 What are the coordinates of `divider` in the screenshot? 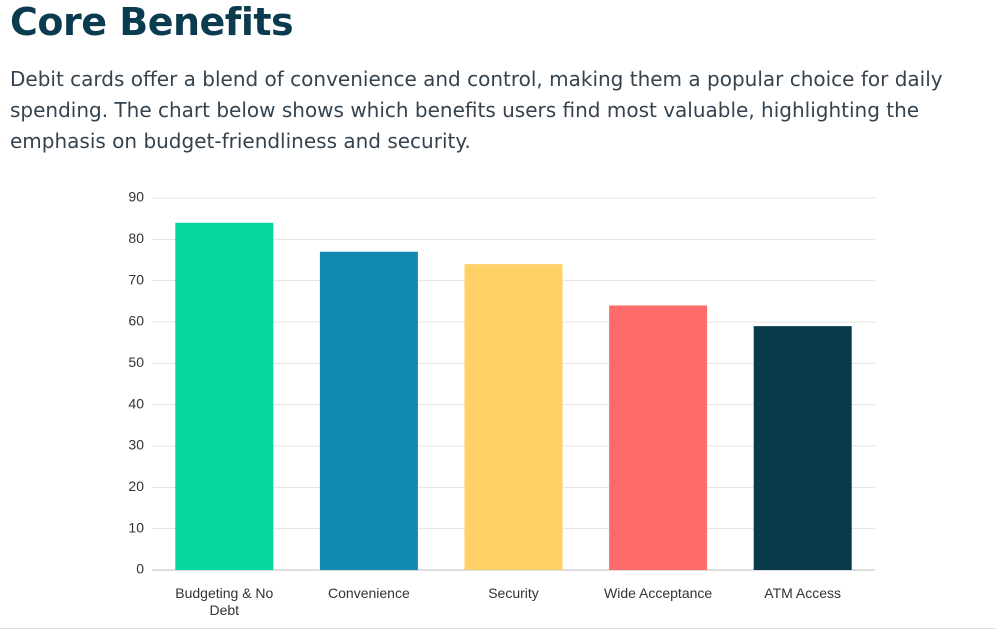 It's located at (498, 628).